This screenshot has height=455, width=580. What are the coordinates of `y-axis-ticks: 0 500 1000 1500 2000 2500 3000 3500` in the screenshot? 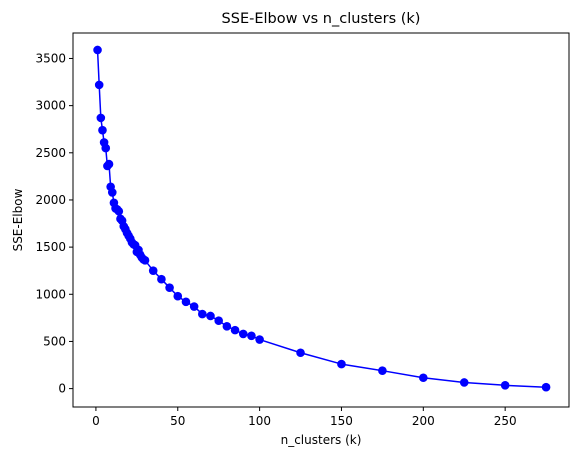 It's located at (54, 223).